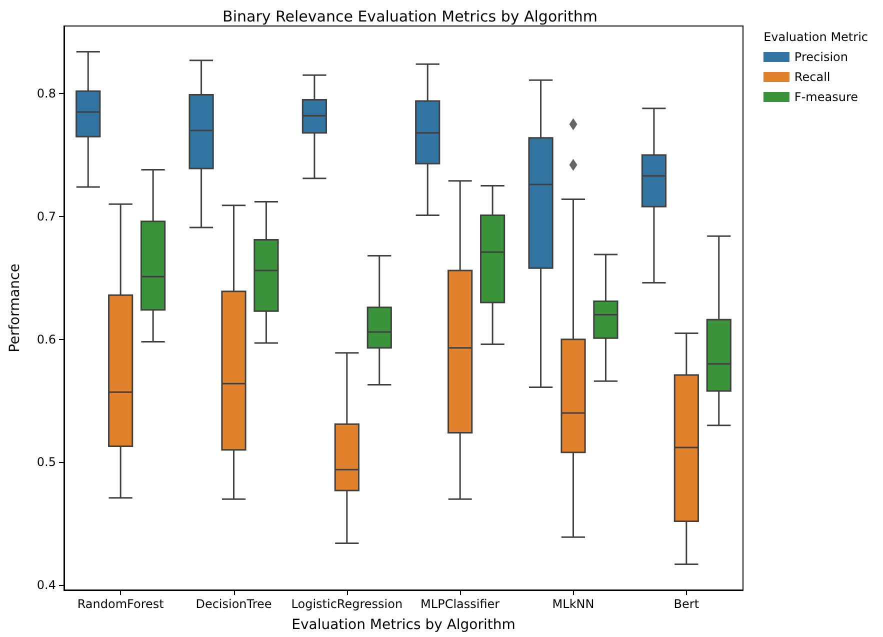 The width and height of the screenshot is (883, 637). I want to click on x-tick-label: LogisticRegression, so click(347, 604).